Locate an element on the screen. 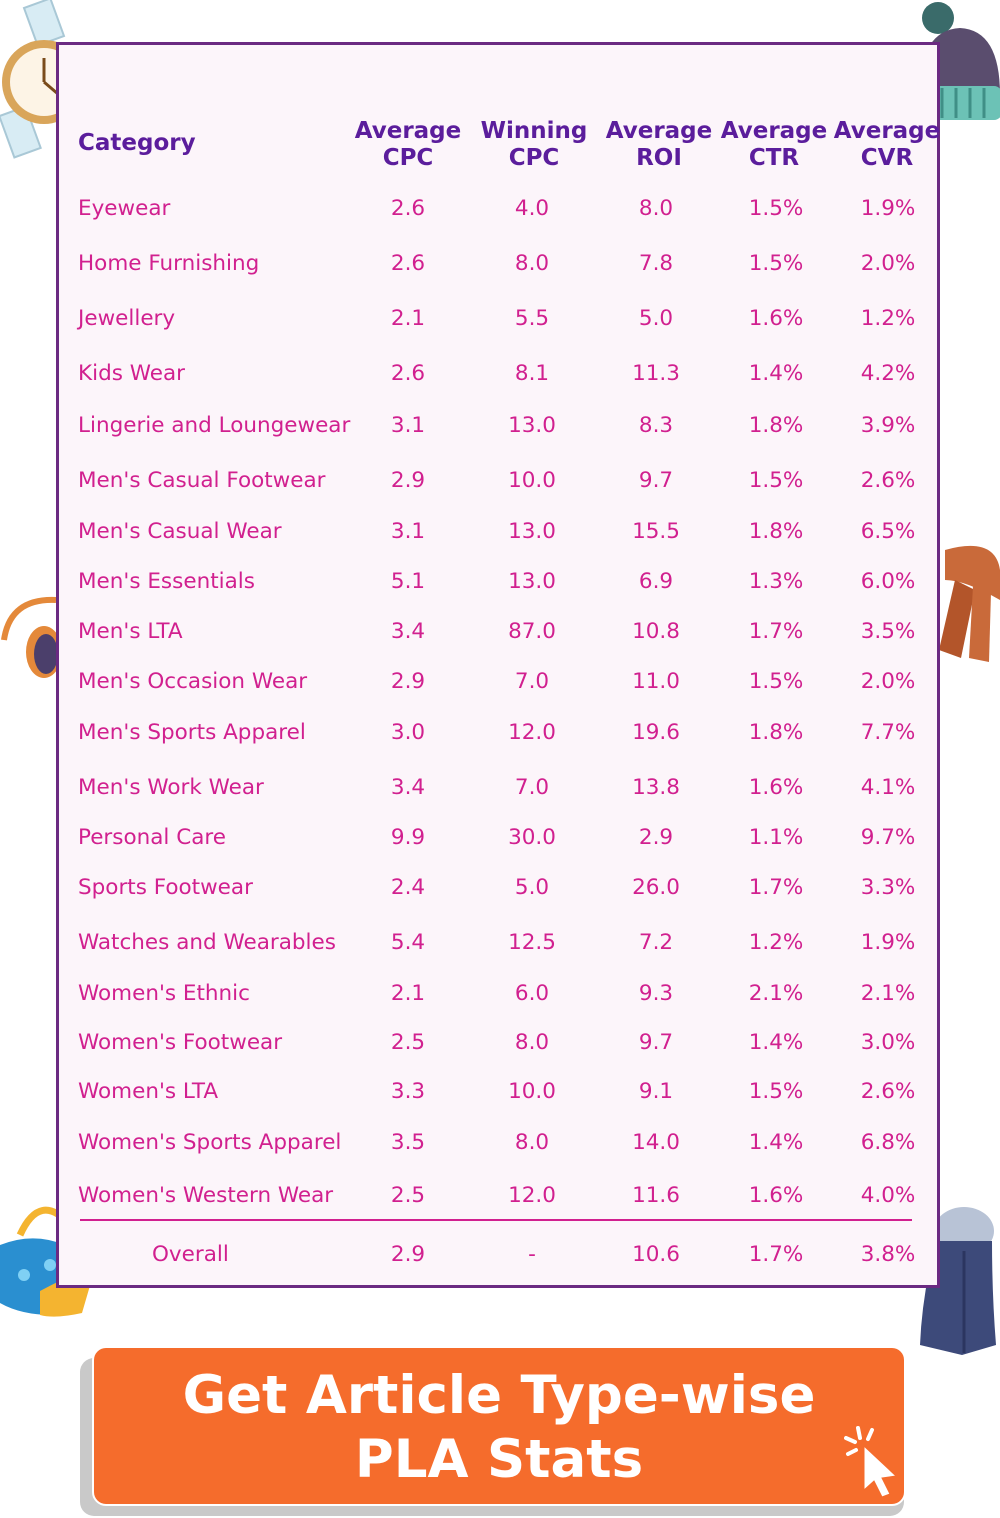 This screenshot has height=1518, width=1000. row-7-avg-roi: 15.5 is located at coordinates (656, 531).